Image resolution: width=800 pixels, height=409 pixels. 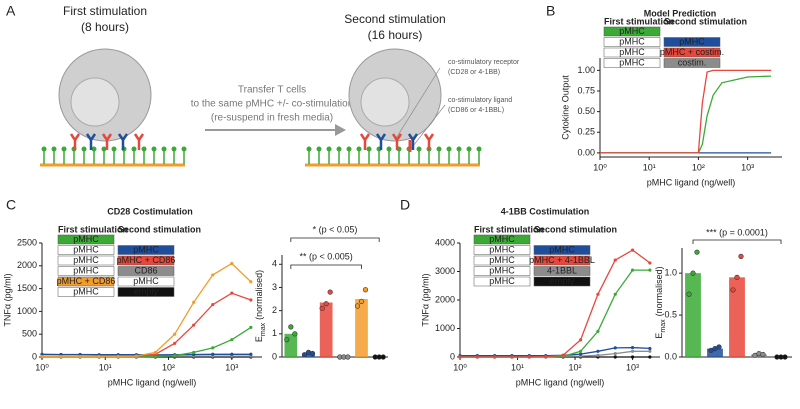 What do you see at coordinates (340, 130) in the screenshot?
I see `arrow-head` at bounding box center [340, 130].